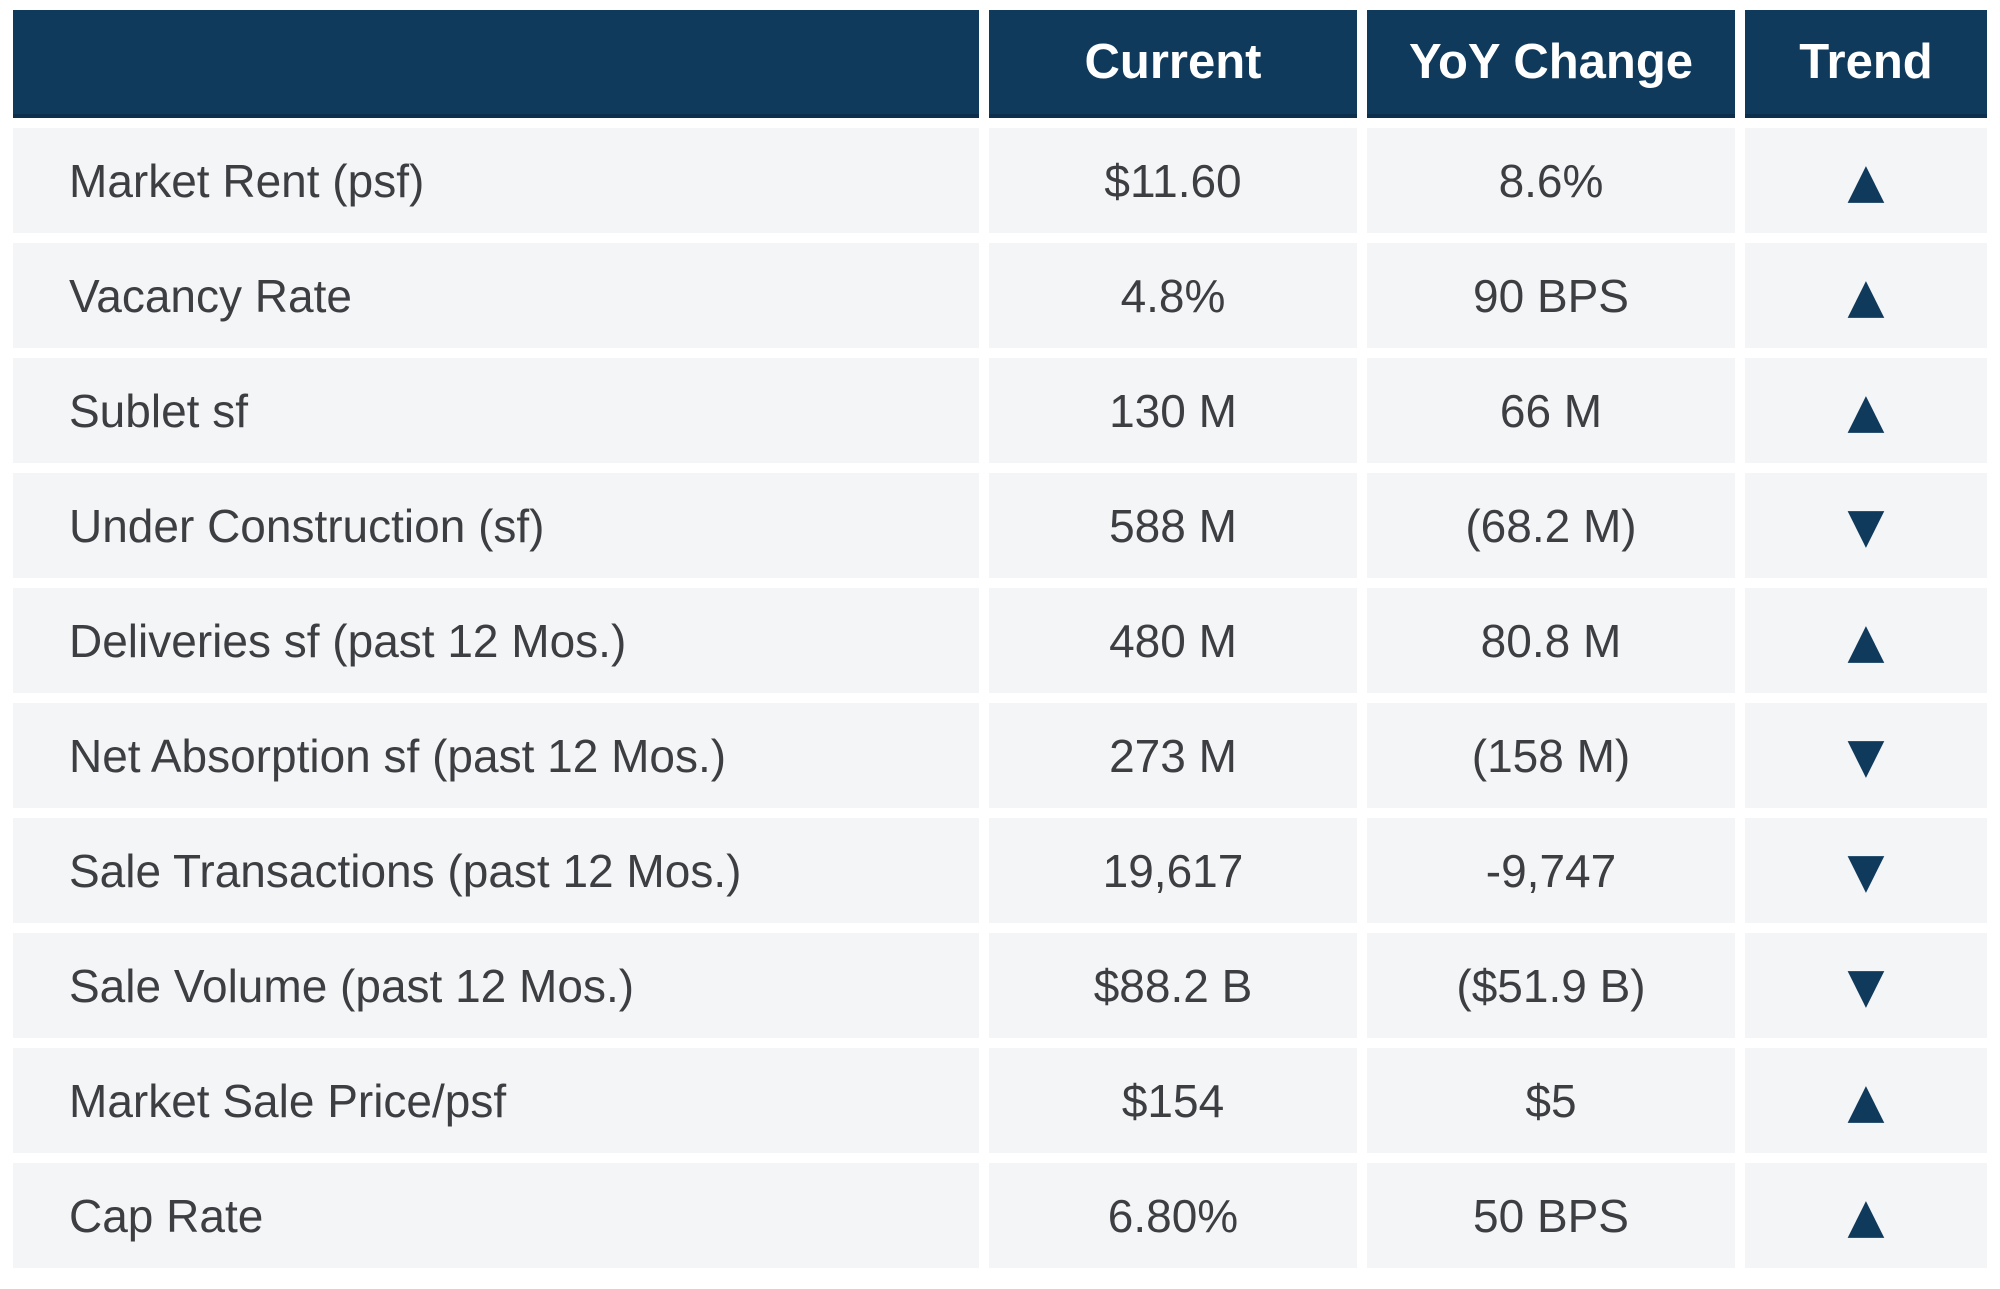 The width and height of the screenshot is (2000, 1289). I want to click on yoy-value: 66 M, so click(1551, 410).